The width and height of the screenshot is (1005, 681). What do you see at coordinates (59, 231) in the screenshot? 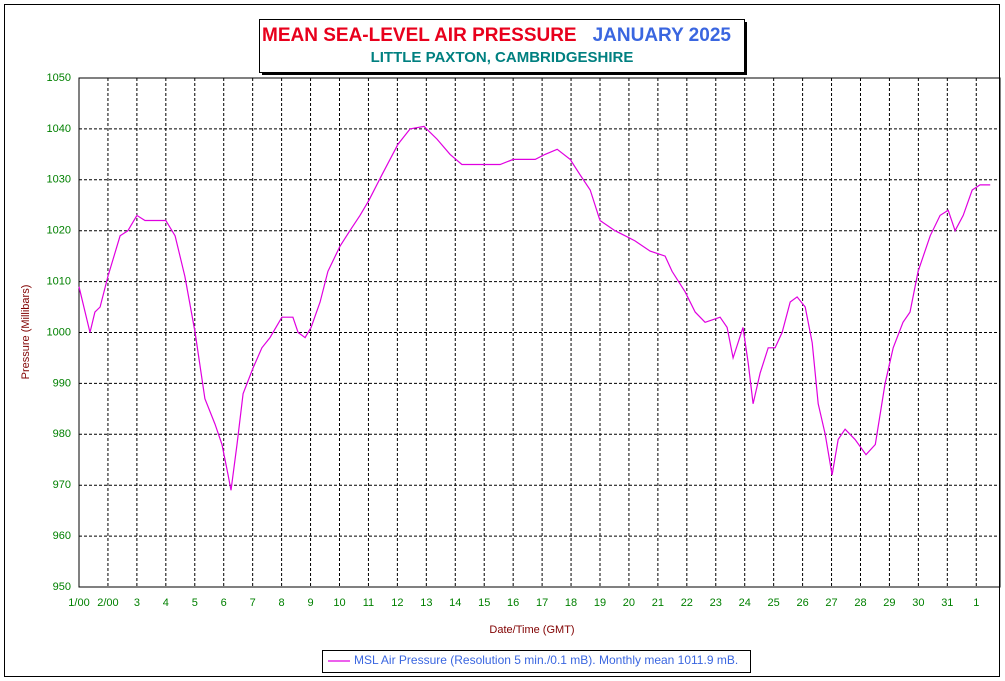
I see `y-tick-label: 1020` at bounding box center [59, 231].